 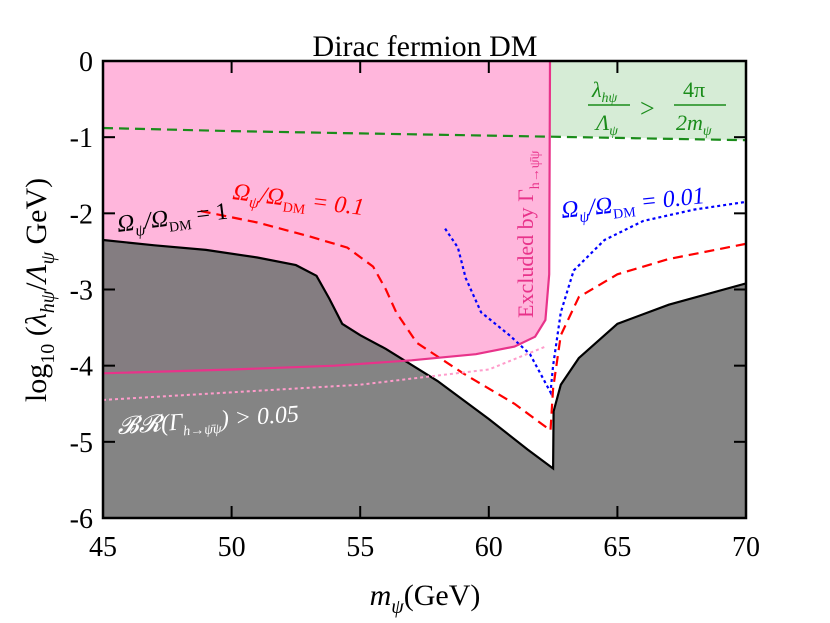 I want to click on x-tick-label-2: 55, so click(x=360, y=547).